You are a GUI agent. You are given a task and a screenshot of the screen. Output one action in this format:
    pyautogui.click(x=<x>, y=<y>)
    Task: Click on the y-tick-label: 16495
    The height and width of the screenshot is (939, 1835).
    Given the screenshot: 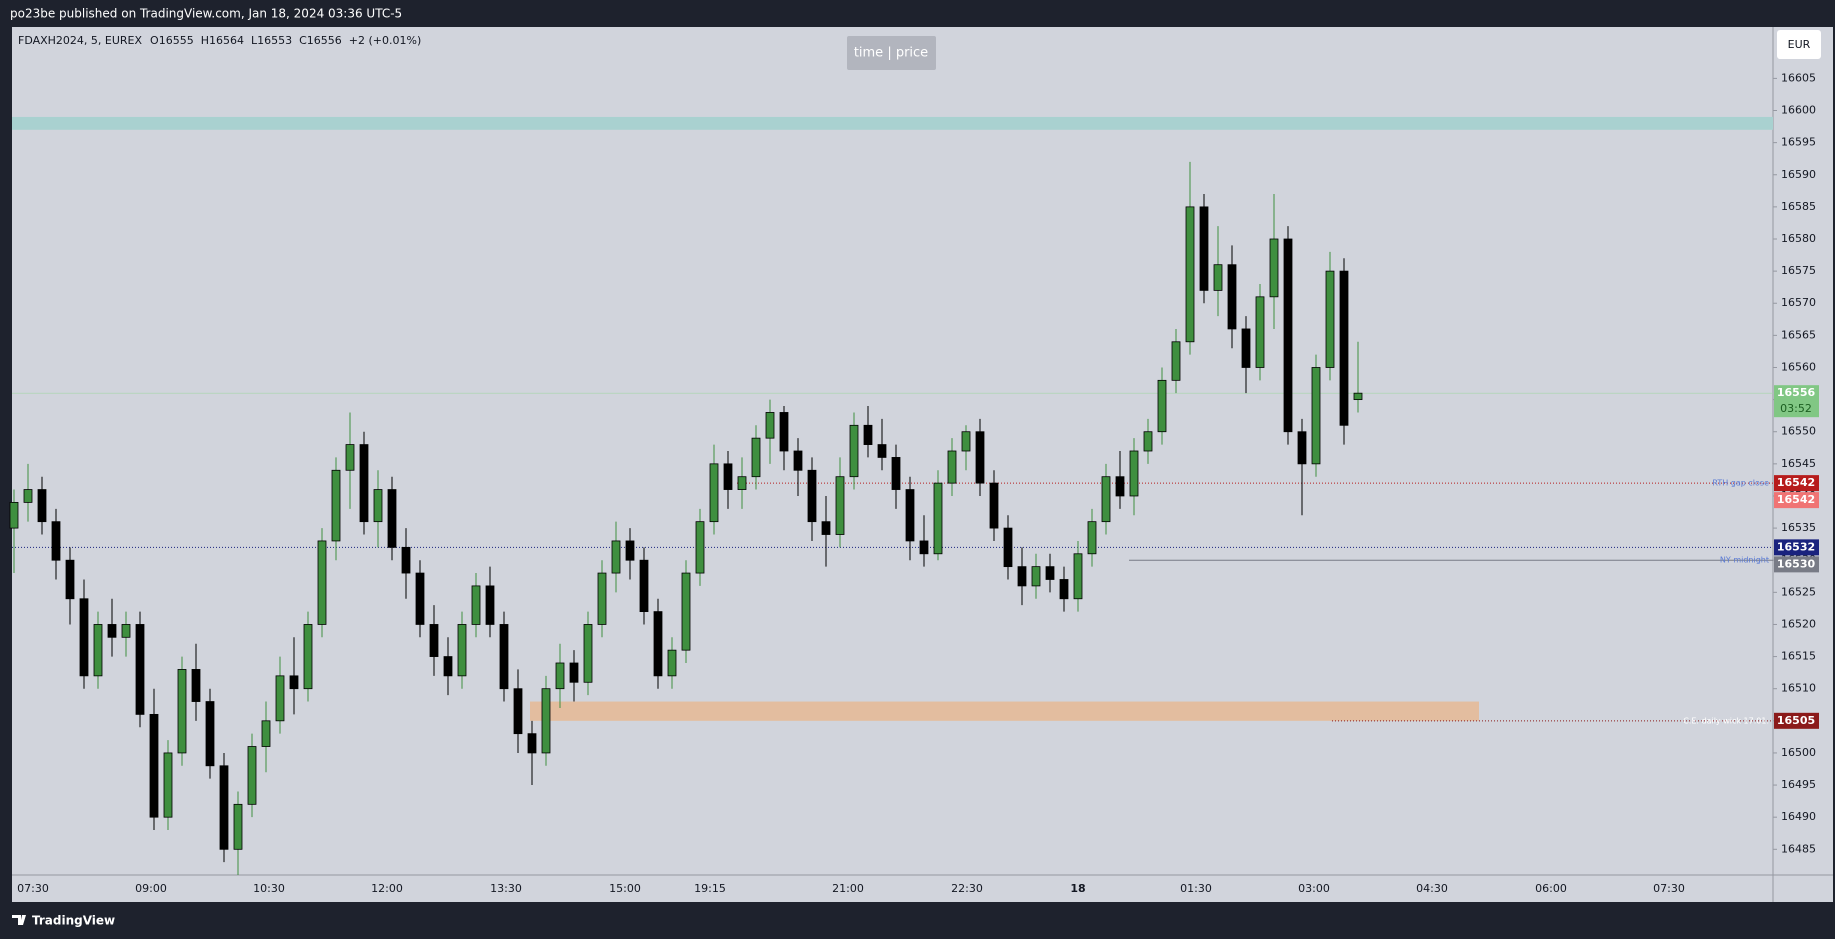 What is the action you would take?
    pyautogui.click(x=1798, y=784)
    